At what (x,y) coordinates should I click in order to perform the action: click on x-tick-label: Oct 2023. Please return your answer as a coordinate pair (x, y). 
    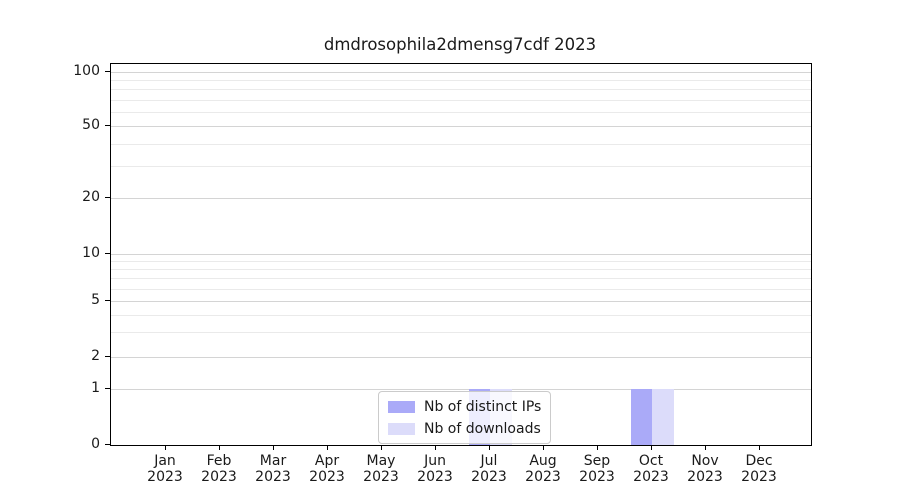
    Looking at the image, I should click on (651, 469).